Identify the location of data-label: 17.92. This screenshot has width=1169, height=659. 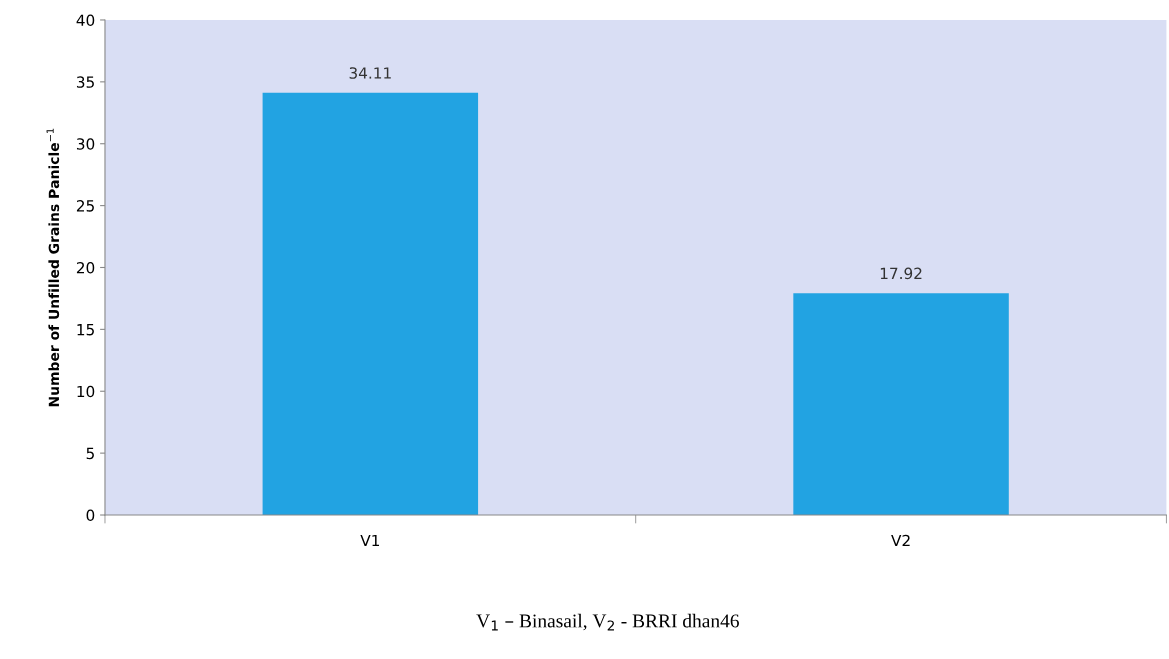
(901, 273).